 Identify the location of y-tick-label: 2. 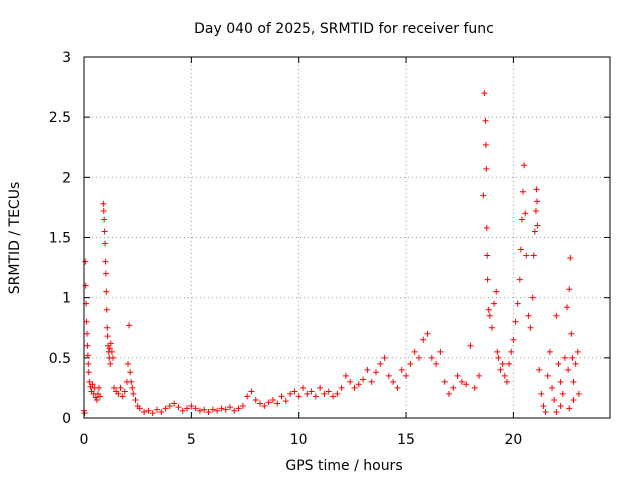
(66, 178).